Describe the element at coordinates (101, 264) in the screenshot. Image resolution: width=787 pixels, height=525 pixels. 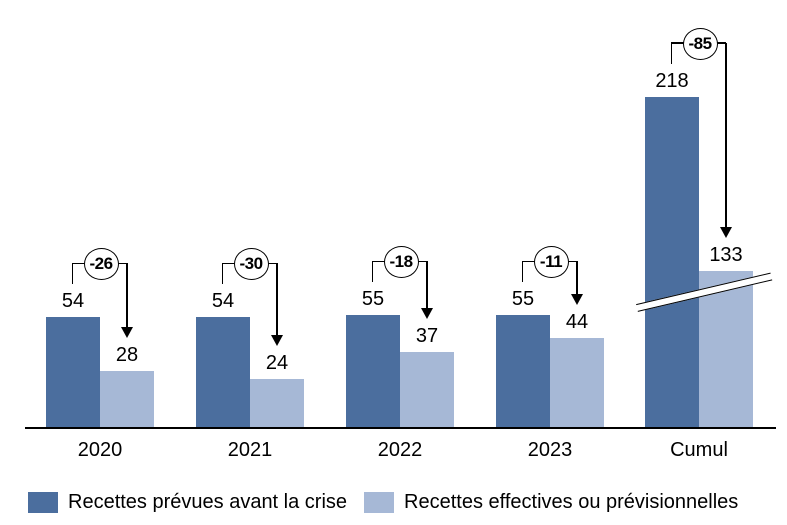
I see `annotation-difference-circle-2020: -26` at that location.